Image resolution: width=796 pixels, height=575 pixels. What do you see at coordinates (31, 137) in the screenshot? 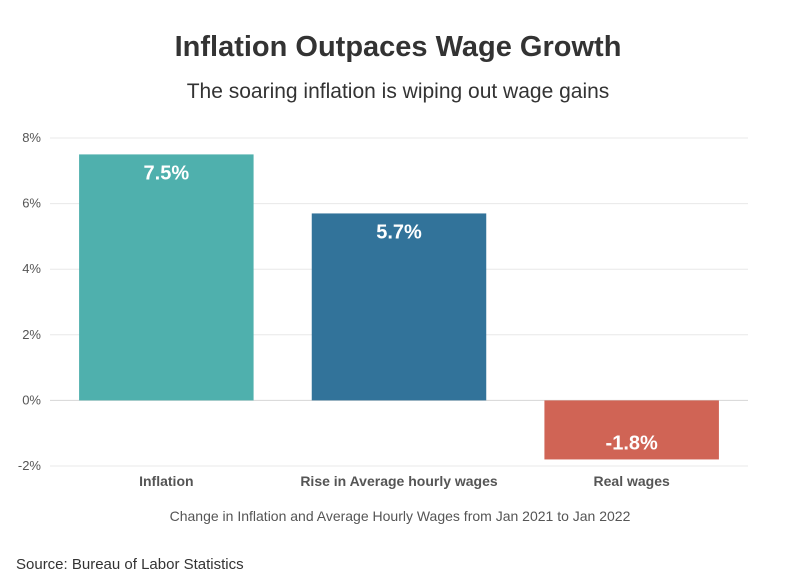
I see `y-tick-label: 8%` at bounding box center [31, 137].